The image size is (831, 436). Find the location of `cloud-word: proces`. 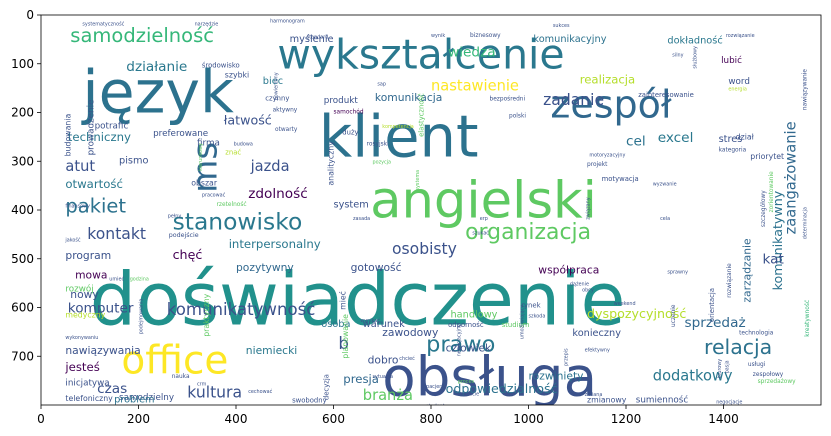

cloud-word: proces is located at coordinates (466, 382).